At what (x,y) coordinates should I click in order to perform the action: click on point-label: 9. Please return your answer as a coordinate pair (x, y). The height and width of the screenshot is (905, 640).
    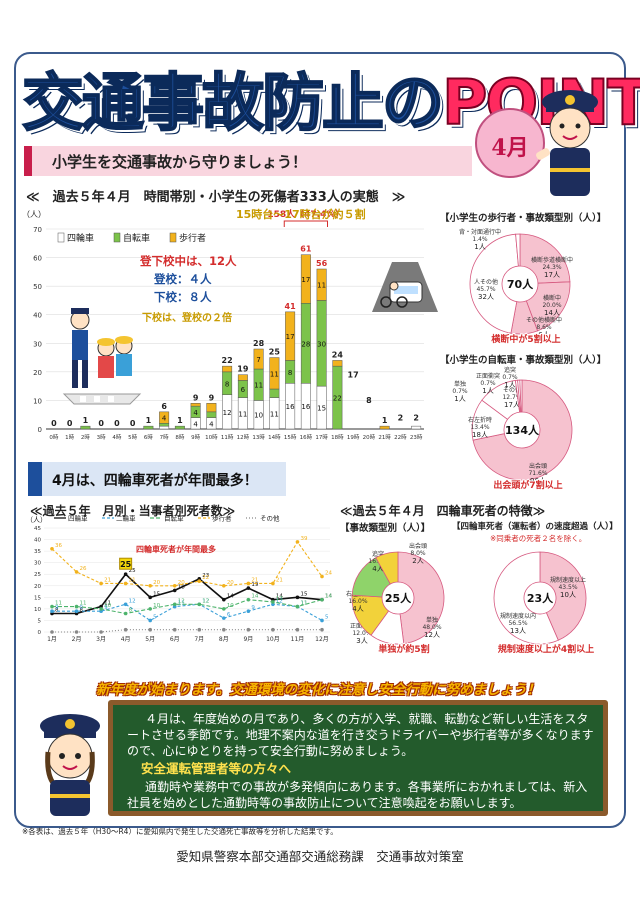
    Looking at the image, I should click on (82, 608).